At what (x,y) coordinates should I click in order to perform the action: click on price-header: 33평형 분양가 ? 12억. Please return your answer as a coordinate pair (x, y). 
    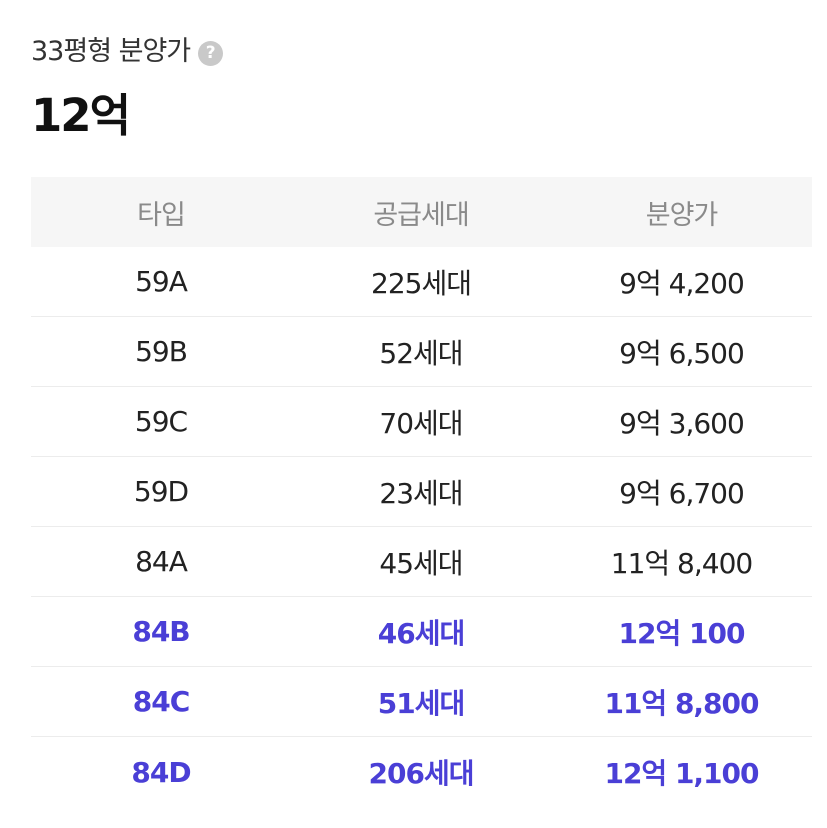
    Looking at the image, I should click on (421, 89).